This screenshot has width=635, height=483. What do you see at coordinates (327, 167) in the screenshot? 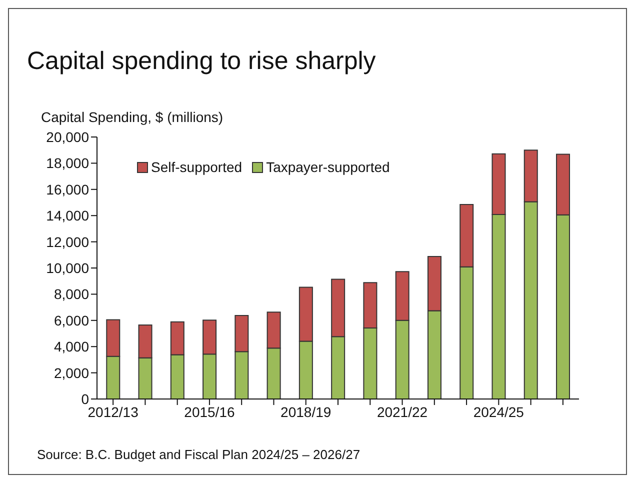
I see `legend-label: Taxpayer-supported` at bounding box center [327, 167].